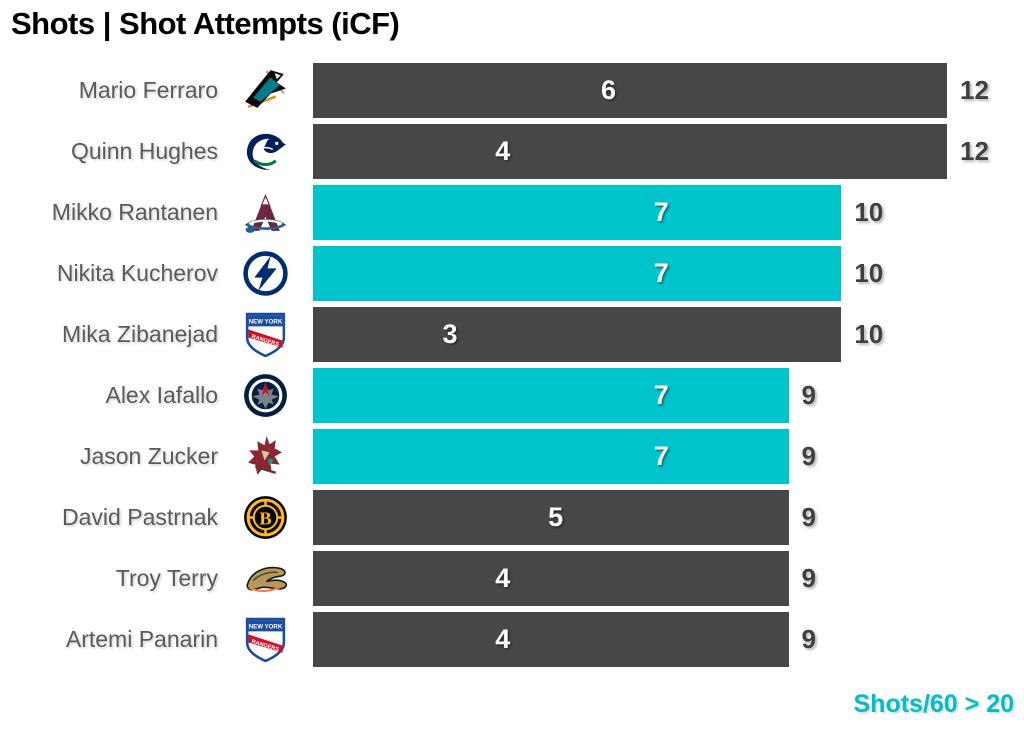  Describe the element at coordinates (148, 456) in the screenshot. I see `player-name-label: Jason Zucker` at that location.